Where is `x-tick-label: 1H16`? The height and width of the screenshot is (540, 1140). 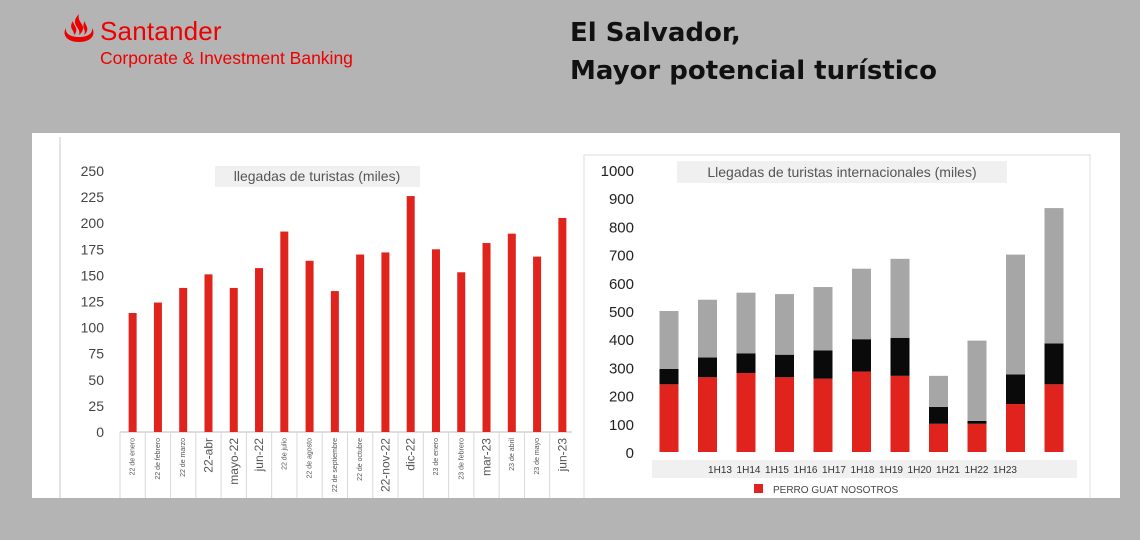
x-tick-label: 1H16 is located at coordinates (806, 470).